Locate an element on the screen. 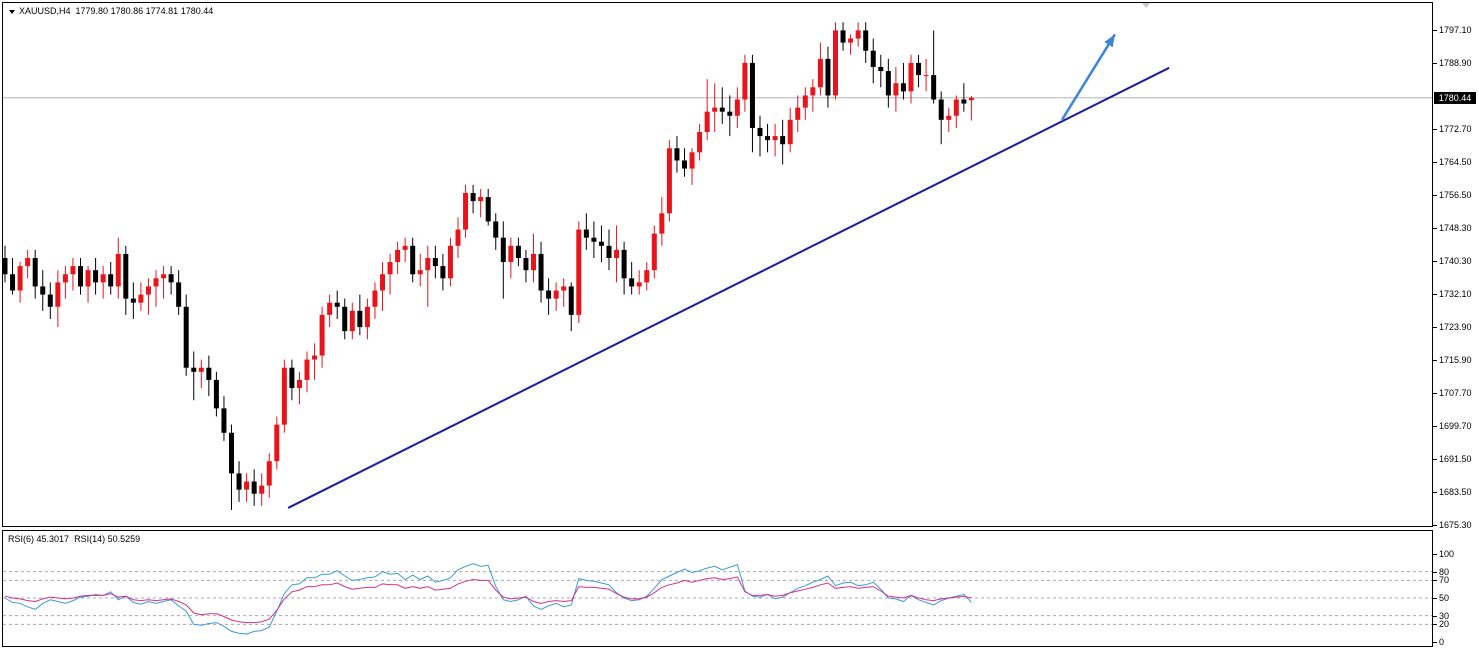 Image resolution: width=1479 pixels, height=649 pixels. rsi6-value: 45.3017 is located at coordinates (53, 539).